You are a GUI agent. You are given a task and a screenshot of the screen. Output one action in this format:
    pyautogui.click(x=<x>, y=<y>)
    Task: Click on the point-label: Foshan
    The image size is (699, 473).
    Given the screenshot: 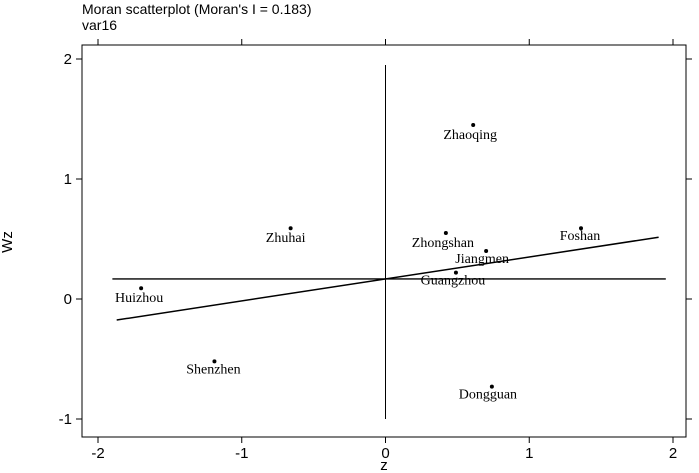 What is the action you would take?
    pyautogui.click(x=580, y=236)
    